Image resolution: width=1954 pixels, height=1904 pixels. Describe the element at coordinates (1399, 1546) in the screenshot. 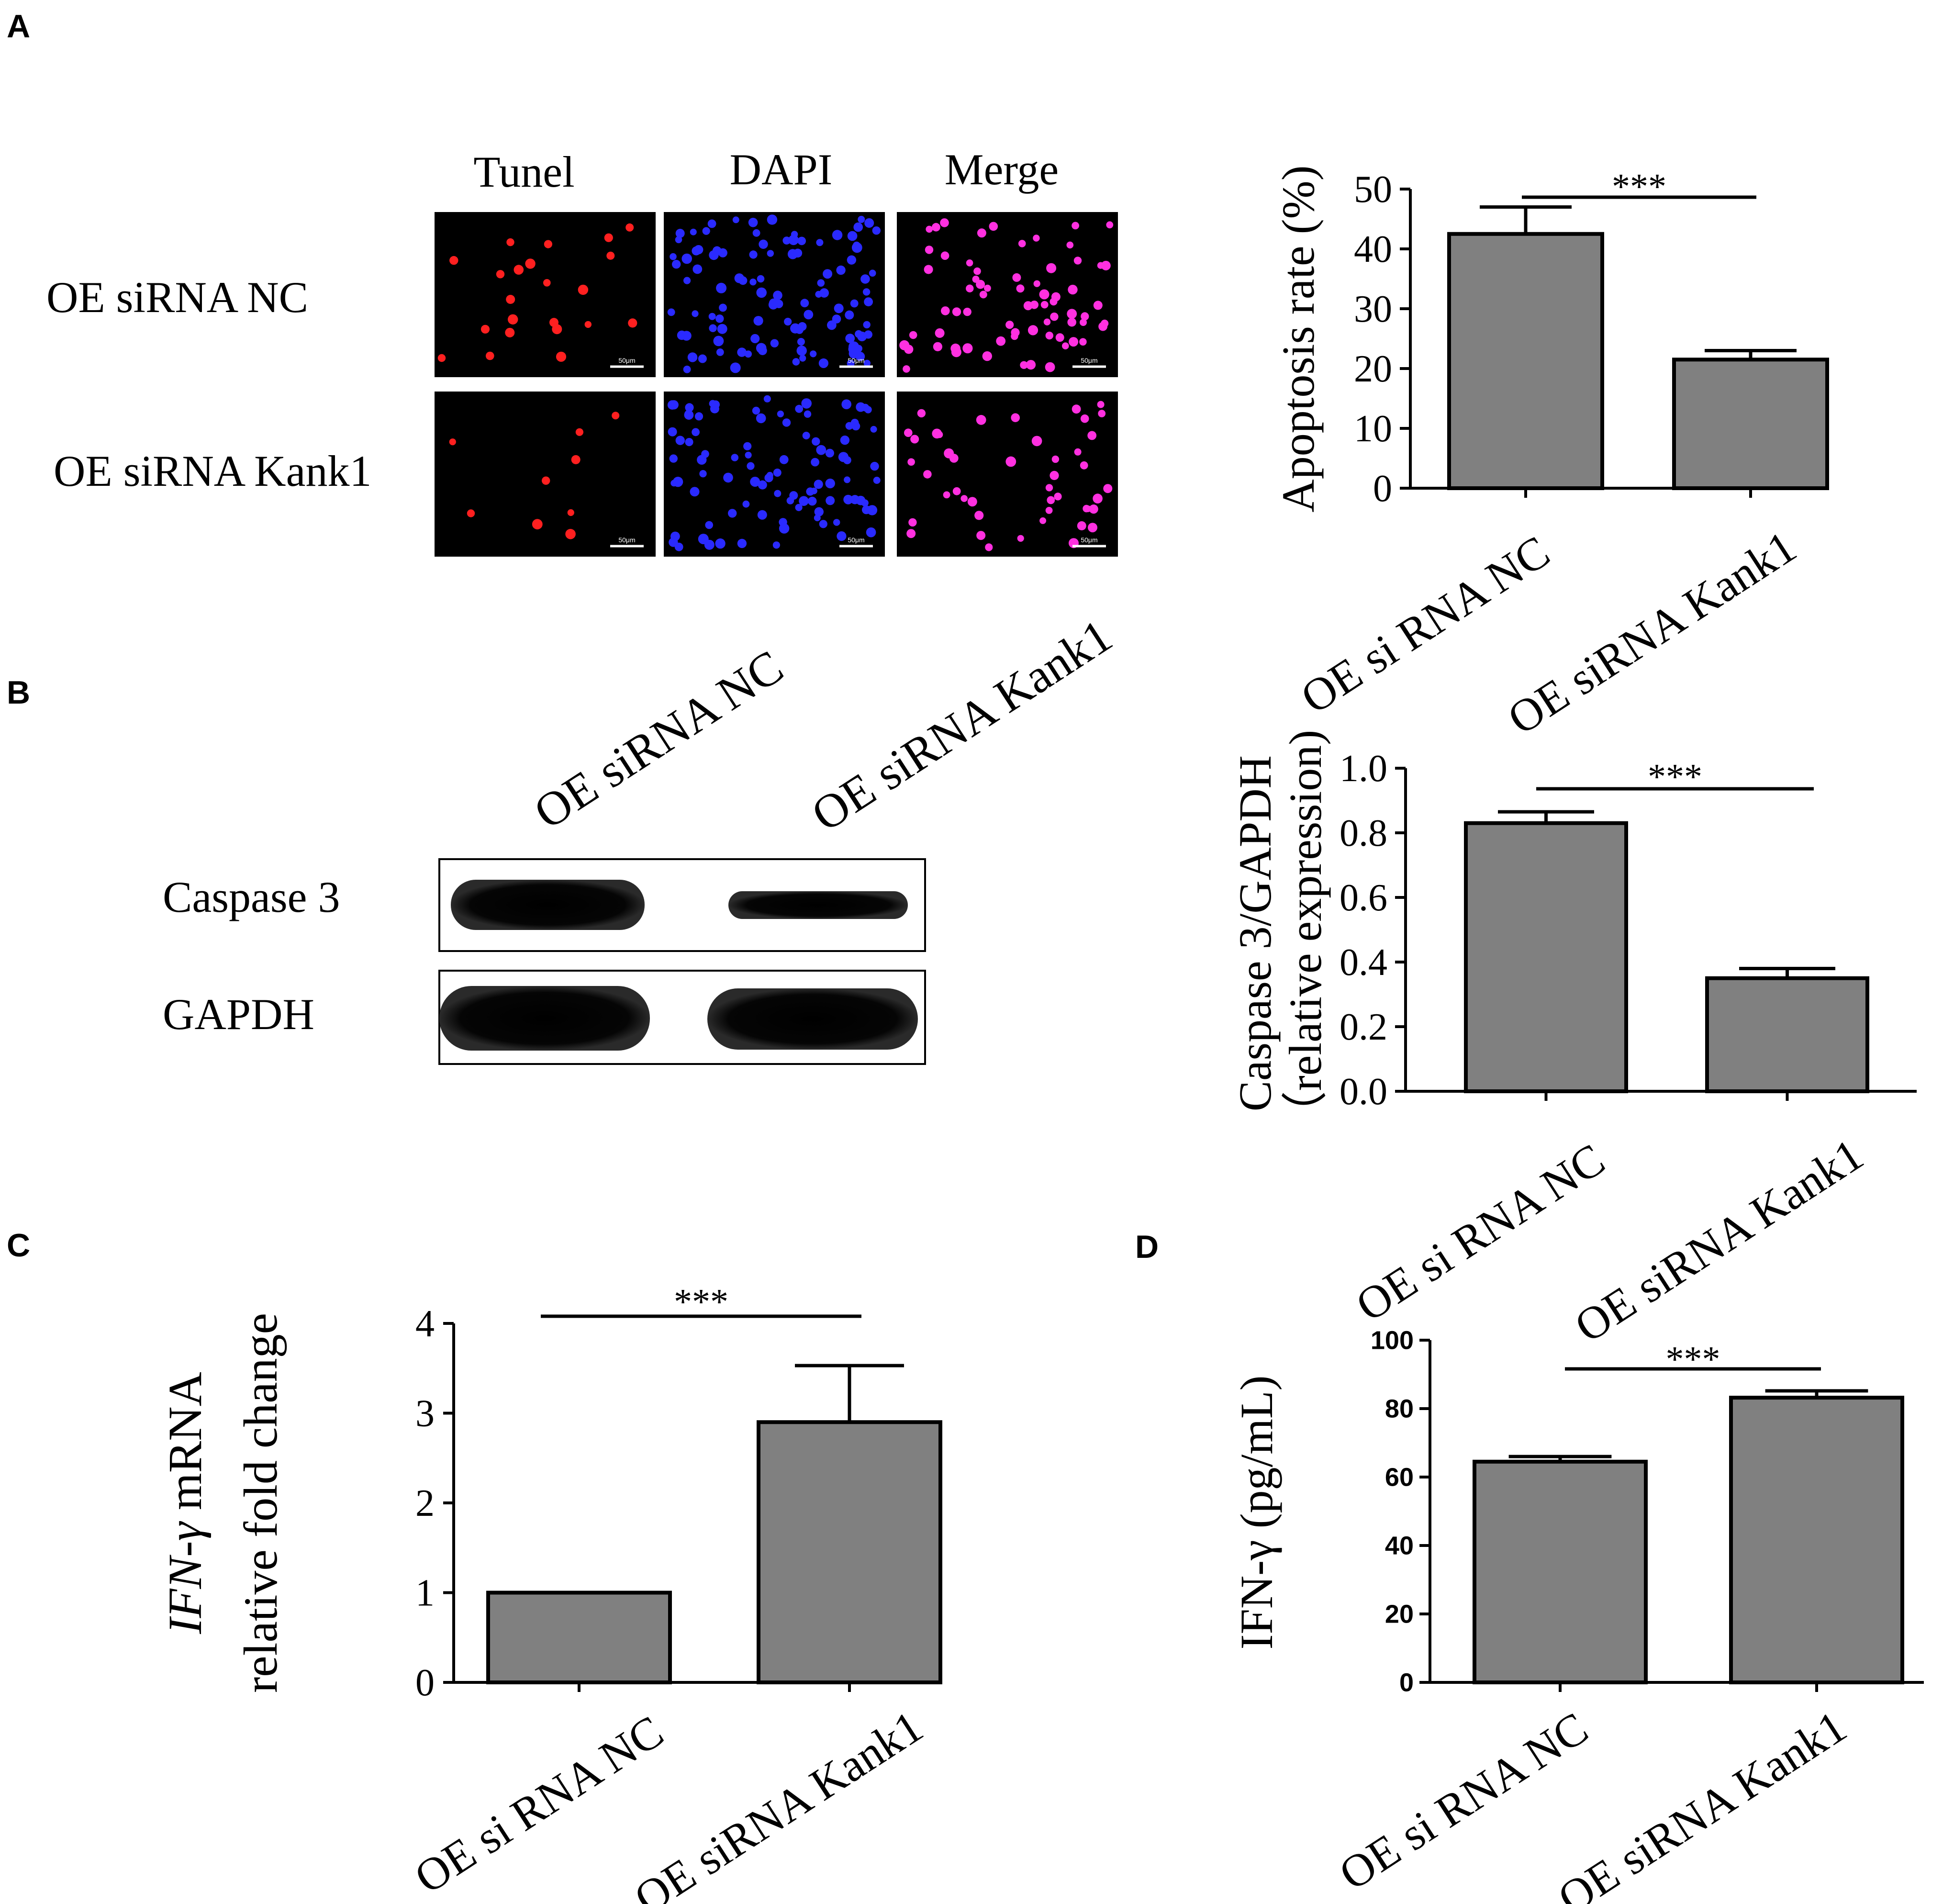

I see `y-tick-label-d-2: 40` at that location.